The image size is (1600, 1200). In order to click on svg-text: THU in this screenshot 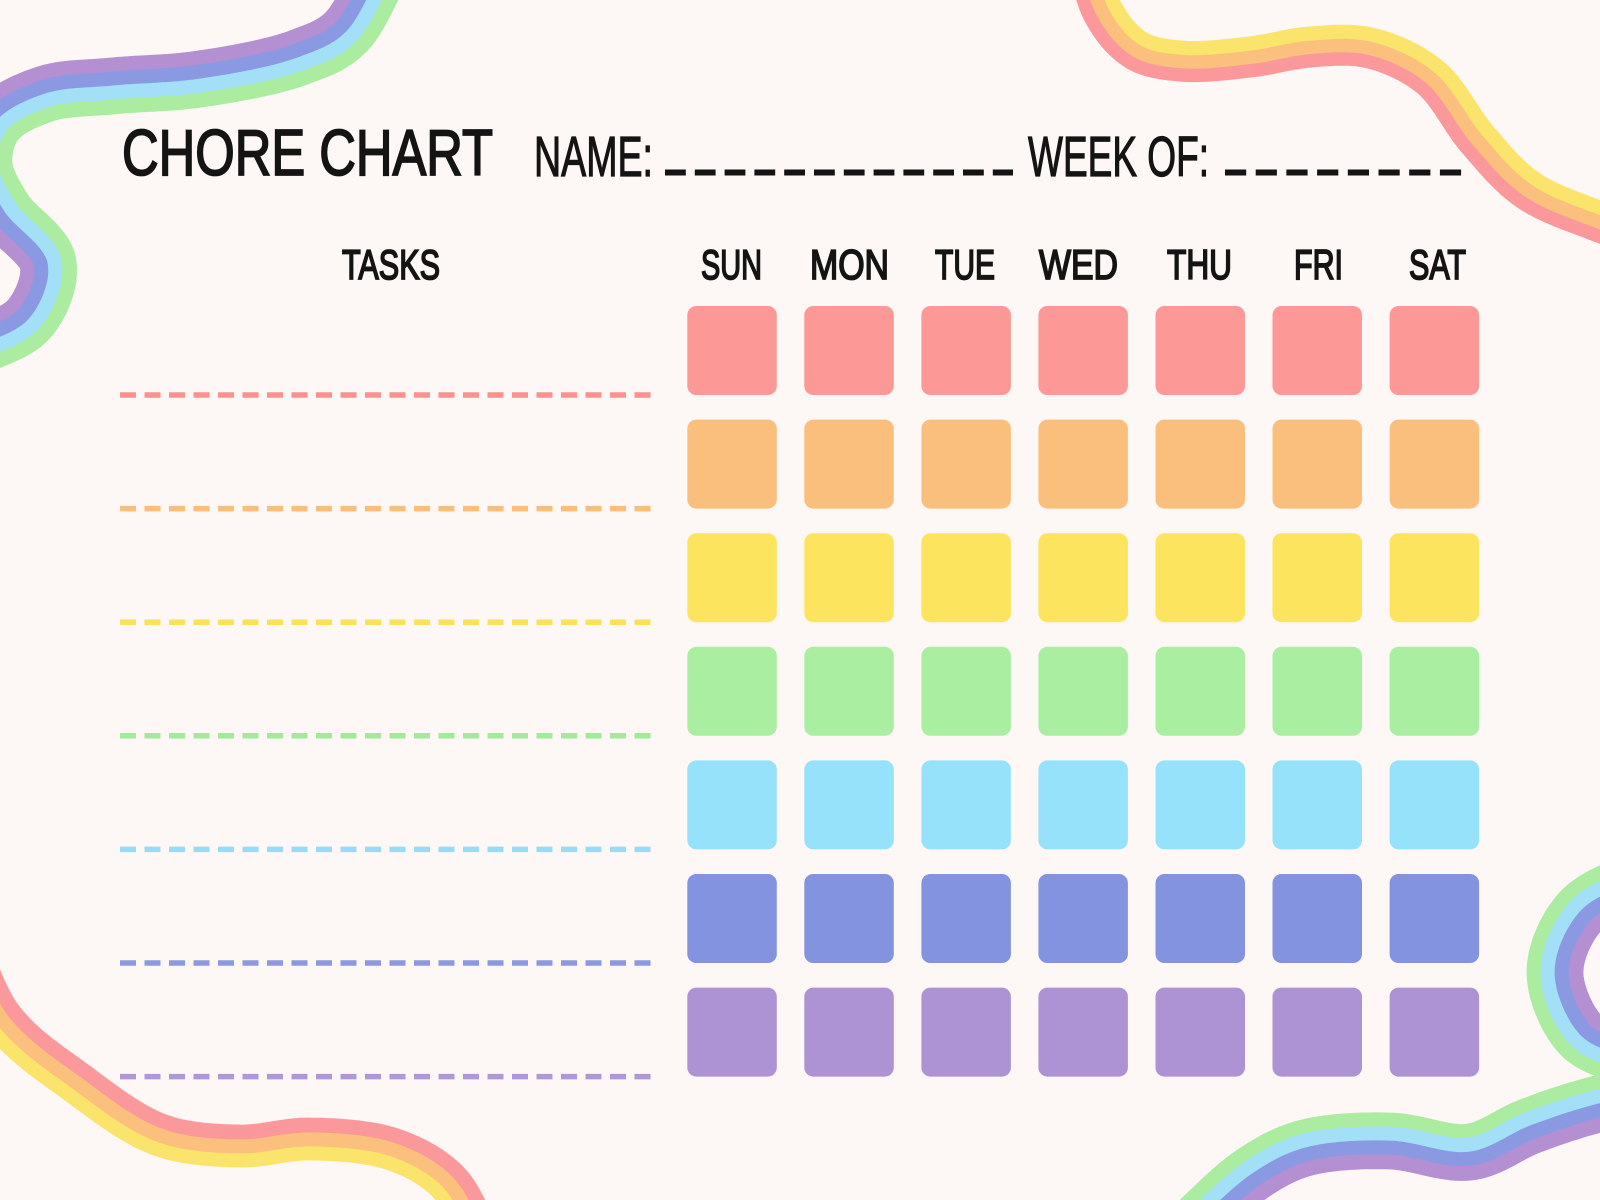, I will do `click(1199, 264)`.